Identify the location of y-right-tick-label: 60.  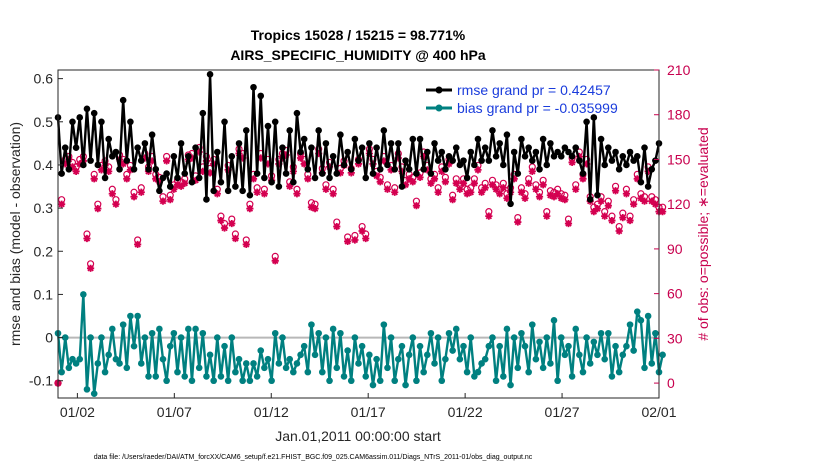
(675, 294).